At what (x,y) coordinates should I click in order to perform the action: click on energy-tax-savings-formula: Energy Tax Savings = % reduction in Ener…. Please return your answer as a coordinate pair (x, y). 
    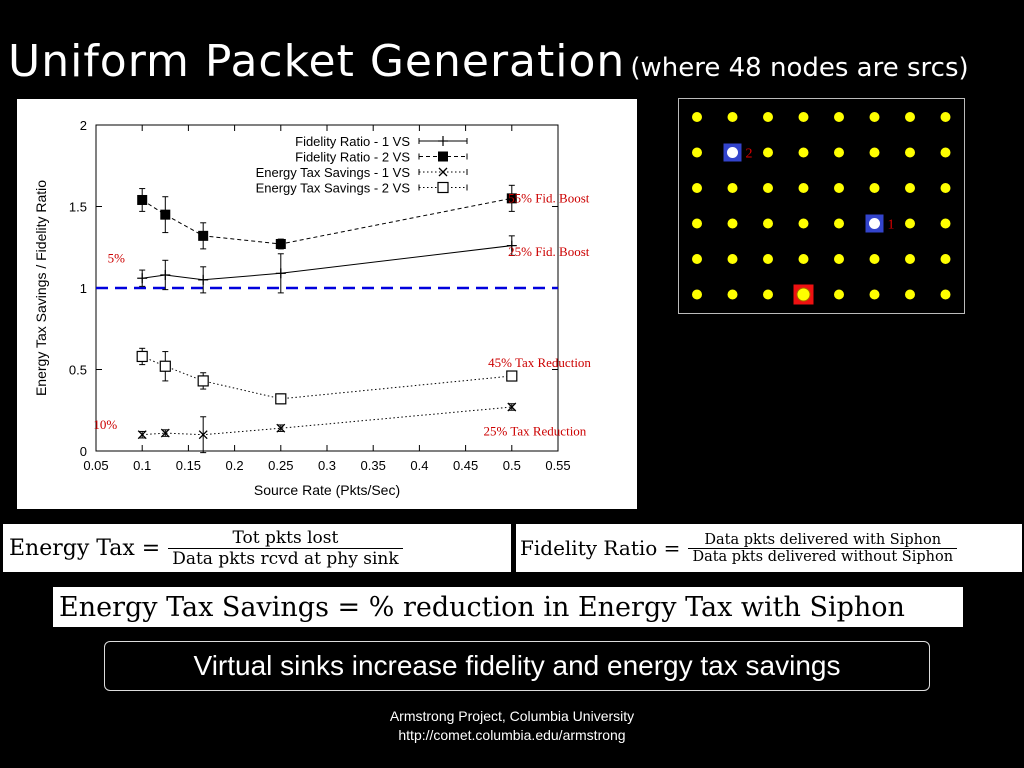
    Looking at the image, I should click on (508, 607).